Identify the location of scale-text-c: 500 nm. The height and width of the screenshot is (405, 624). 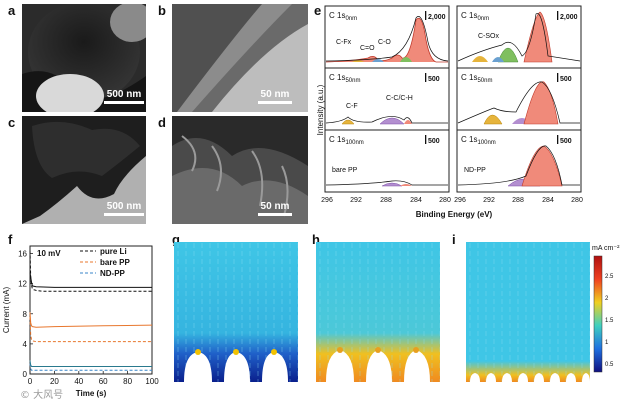
(124, 206).